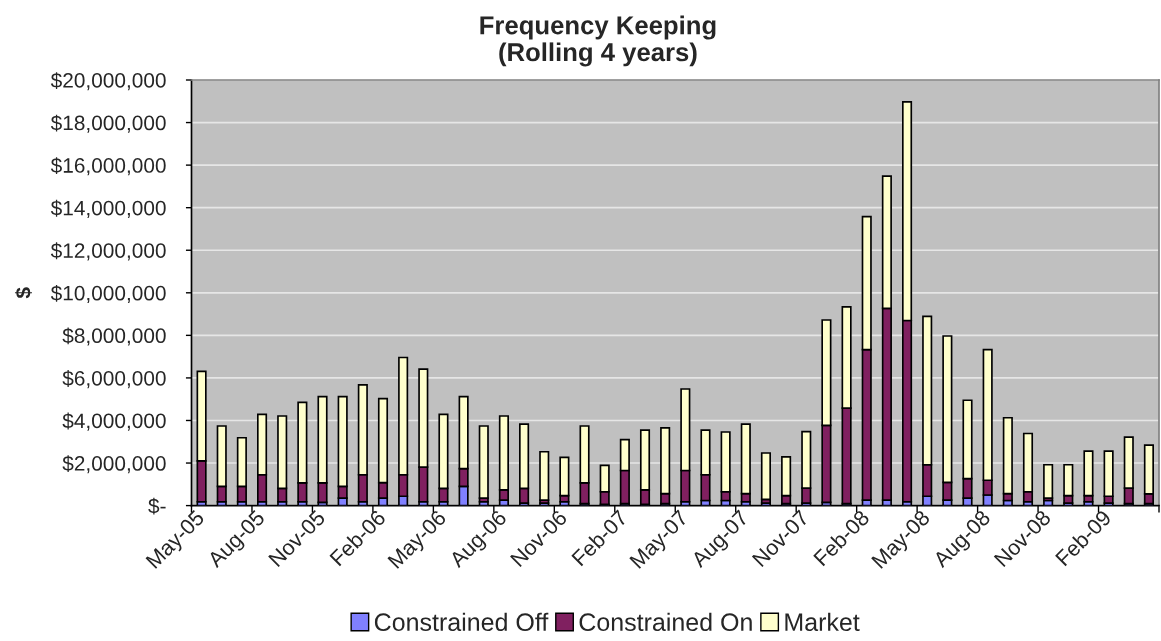 The image size is (1161, 641). I want to click on y-tick-label: $16,000,000, so click(108, 166).